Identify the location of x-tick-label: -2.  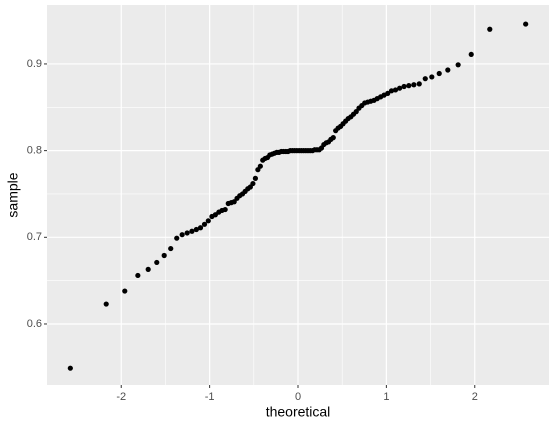
(121, 397).